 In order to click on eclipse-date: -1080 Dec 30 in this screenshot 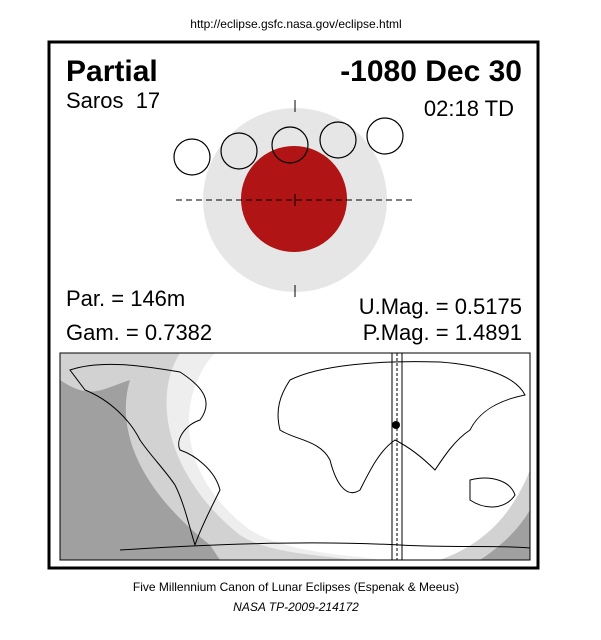, I will do `click(431, 71)`.